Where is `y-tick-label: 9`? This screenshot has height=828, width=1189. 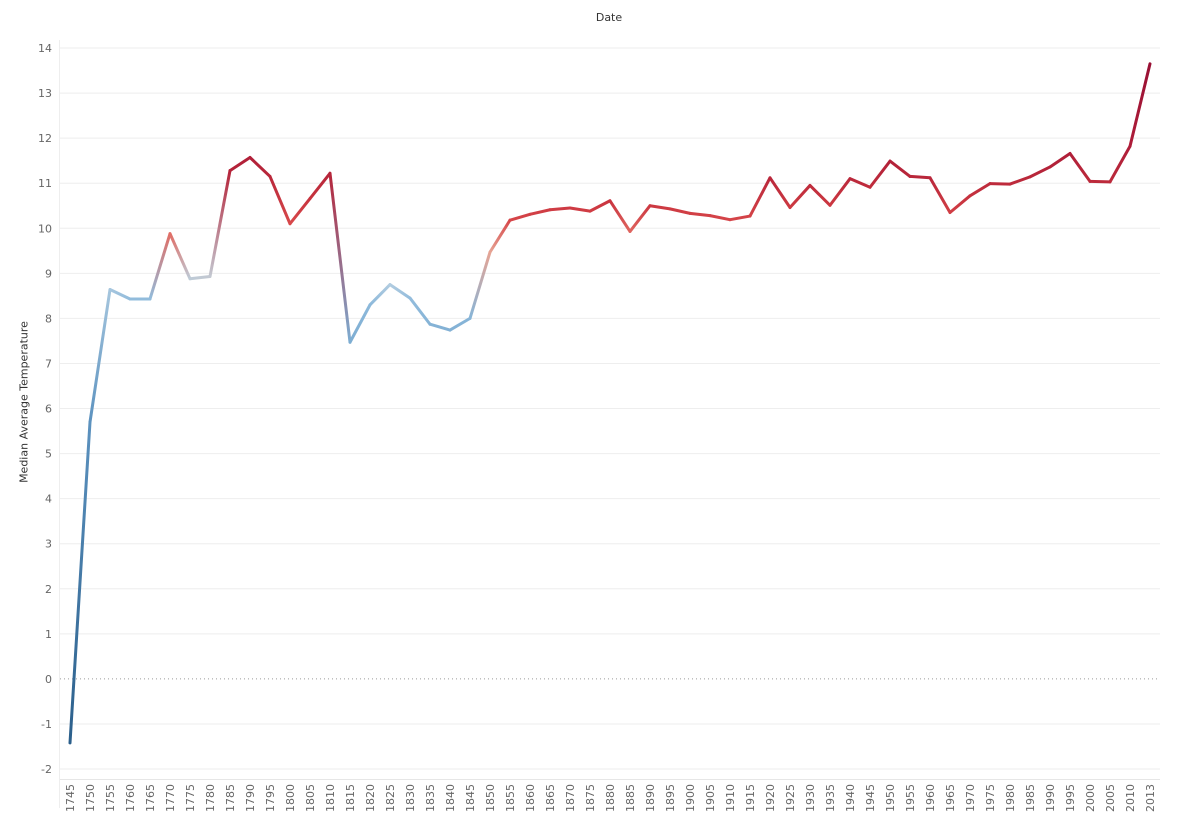
y-tick-label: 9 is located at coordinates (48, 273).